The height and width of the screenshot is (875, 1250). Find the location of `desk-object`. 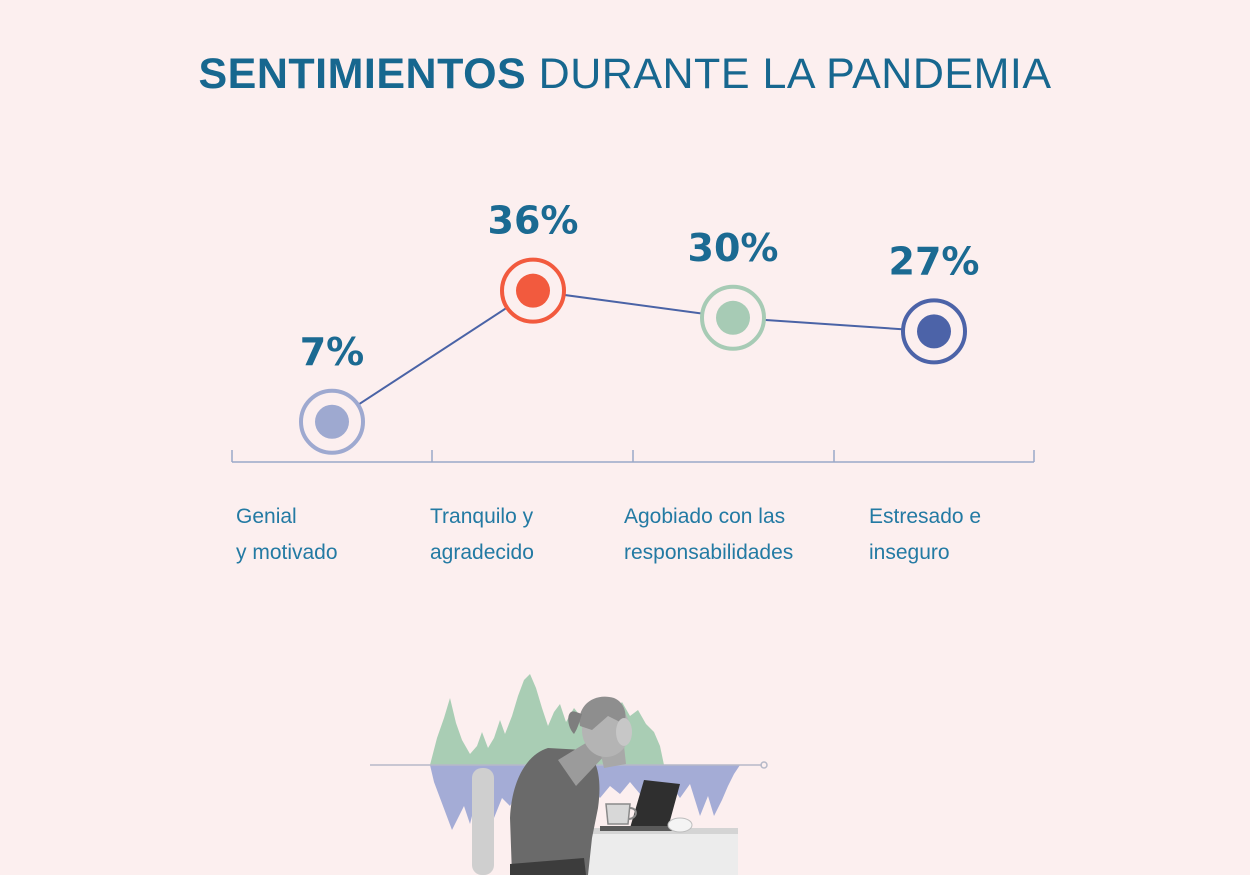

desk-object is located at coordinates (680, 825).